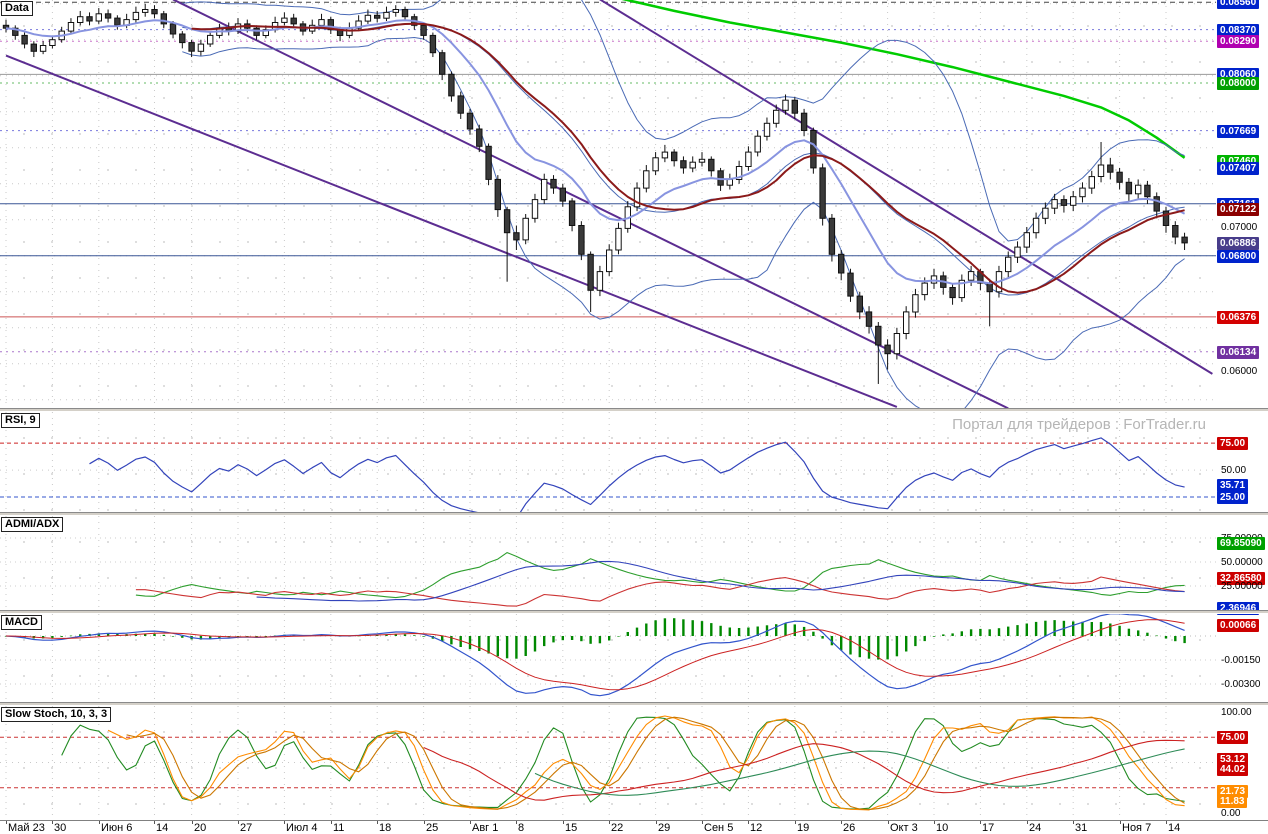 This screenshot has height=834, width=1268. Describe the element at coordinates (719, 828) in the screenshot. I see `time-tick-label: Сен 5` at that location.